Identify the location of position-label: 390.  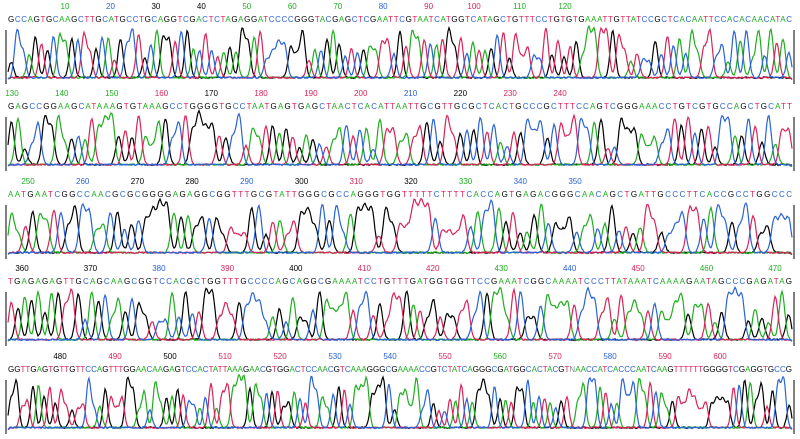
(228, 268).